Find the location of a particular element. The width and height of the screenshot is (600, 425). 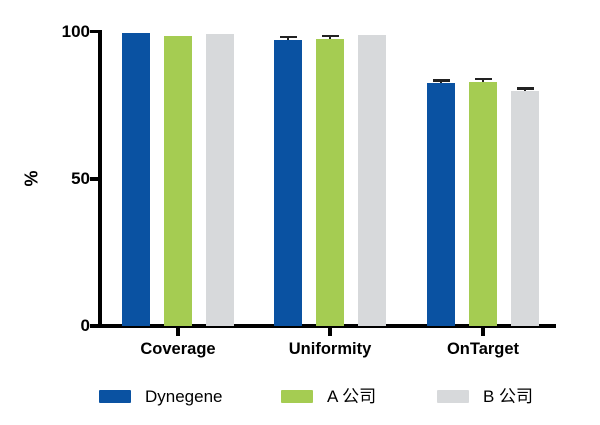

y-tick-label-100: 100 is located at coordinates (75, 31).